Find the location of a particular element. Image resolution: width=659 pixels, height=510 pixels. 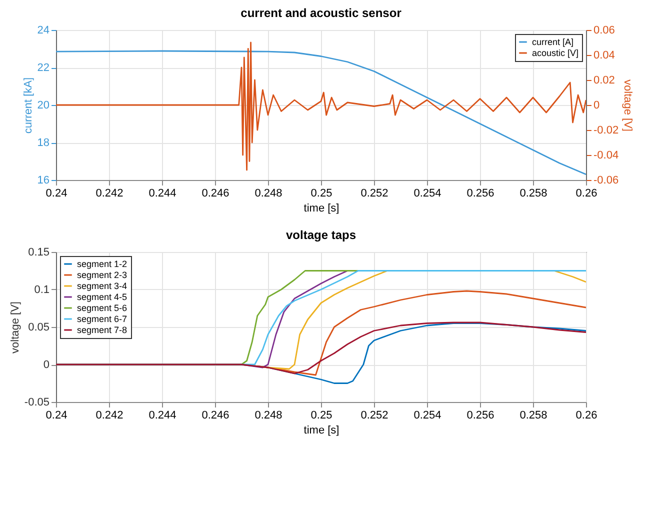

y-tick-label: 0.1 is located at coordinates (42, 290).